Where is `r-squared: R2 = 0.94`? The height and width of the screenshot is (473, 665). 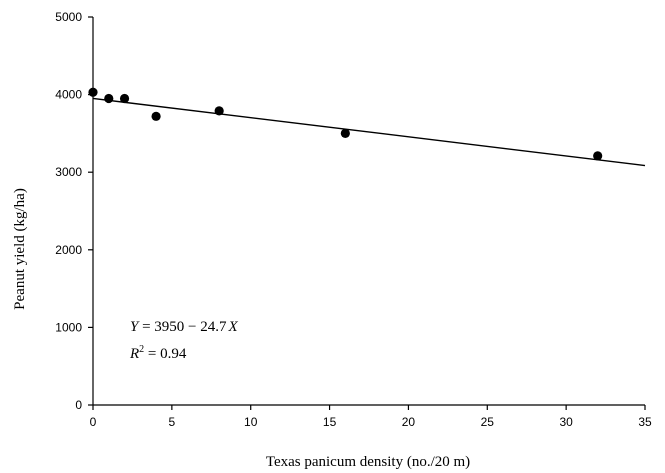
r-squared: R2 = 0.94 is located at coordinates (158, 353).